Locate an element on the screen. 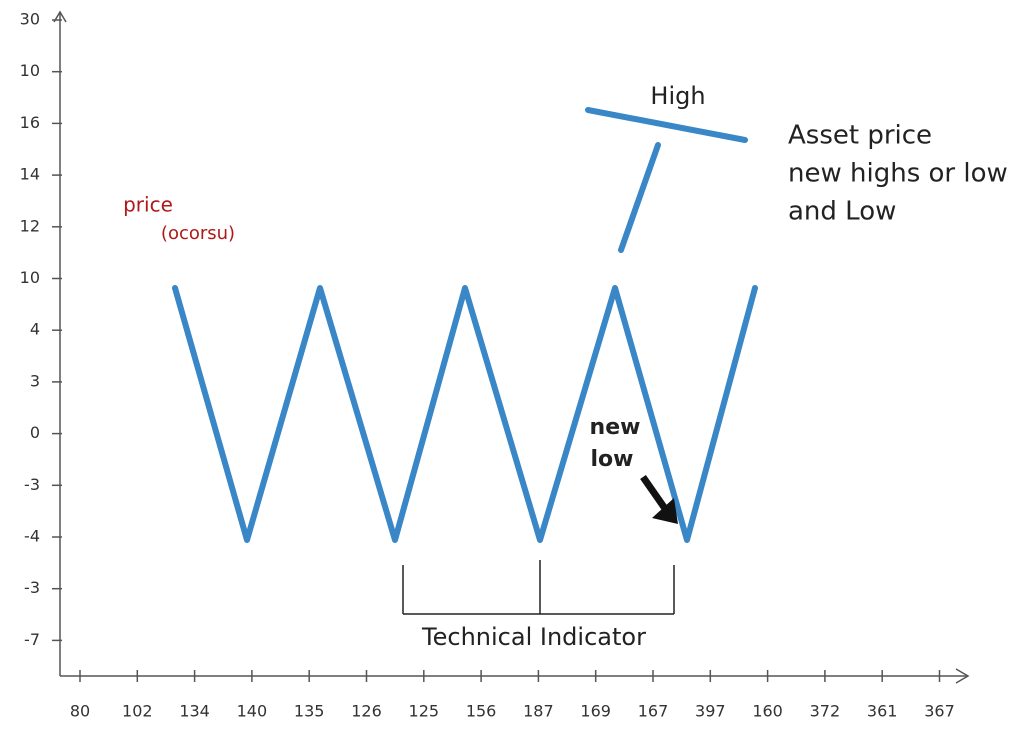 The width and height of the screenshot is (1020, 731). y-axis-arrow is located at coordinates (60, 16).